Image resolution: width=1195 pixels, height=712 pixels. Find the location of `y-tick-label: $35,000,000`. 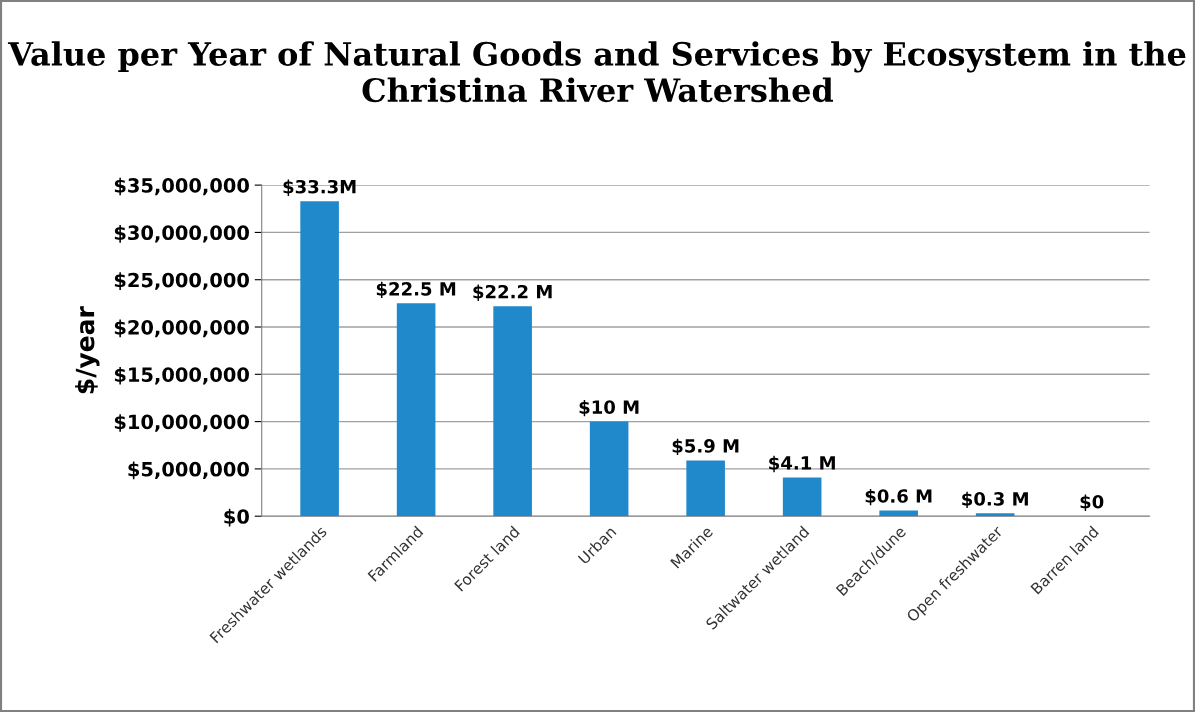

y-tick-label: $35,000,000 is located at coordinates (181, 186).